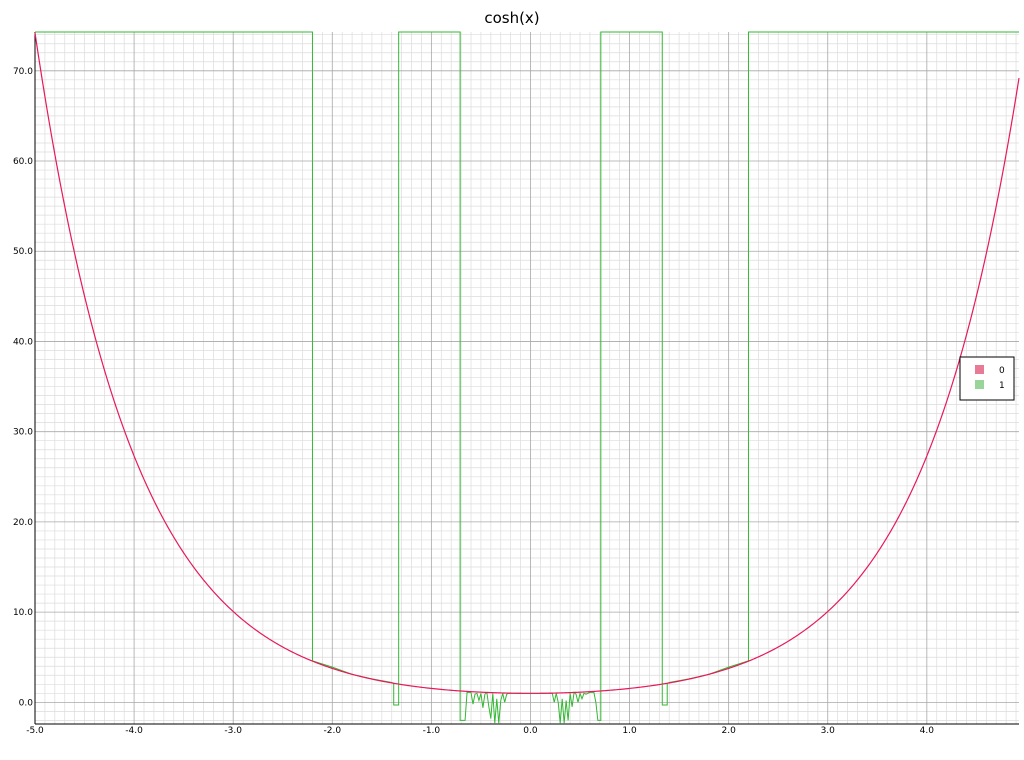 Image resolution: width=1024 pixels, height=760 pixels. Describe the element at coordinates (1002, 386) in the screenshot. I see `legend-label-series-1: 1` at that location.